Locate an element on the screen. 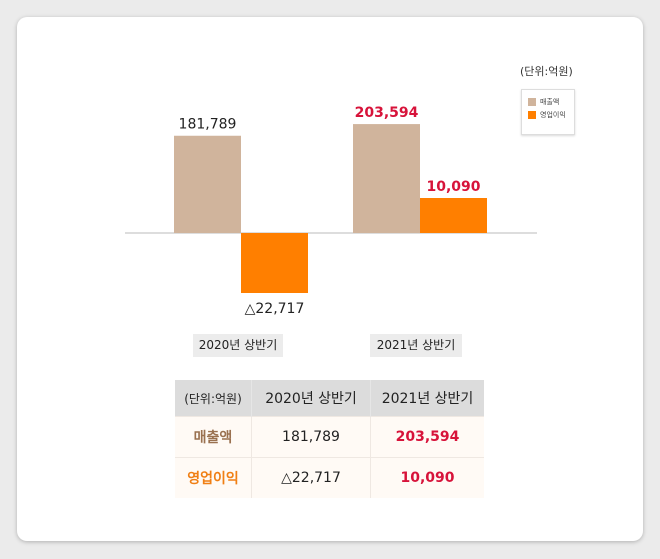 The height and width of the screenshot is (559, 660). legend-item-operating-profit: 영업이익 is located at coordinates (551, 114).